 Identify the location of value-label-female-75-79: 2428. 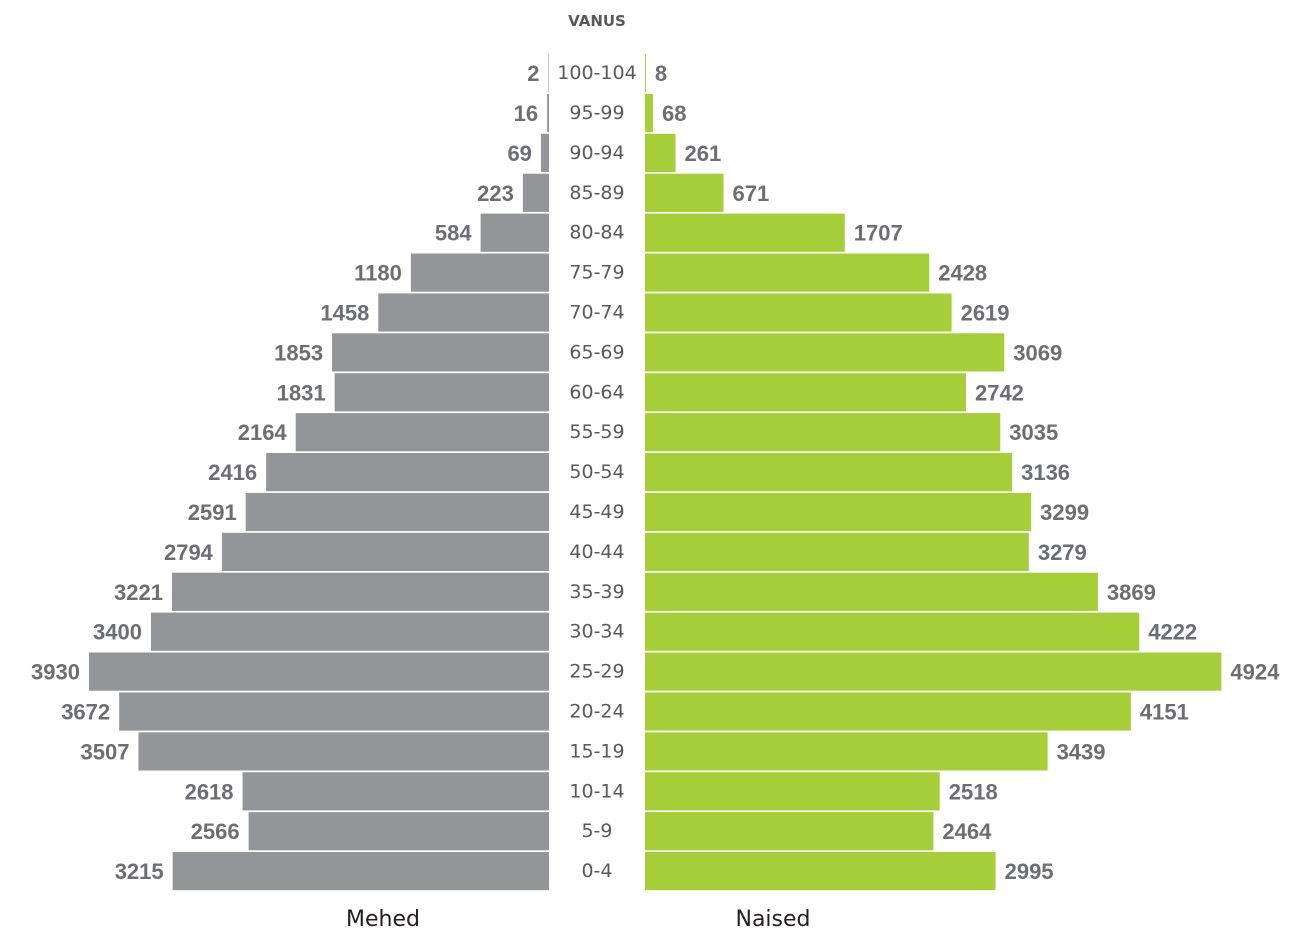
(962, 273).